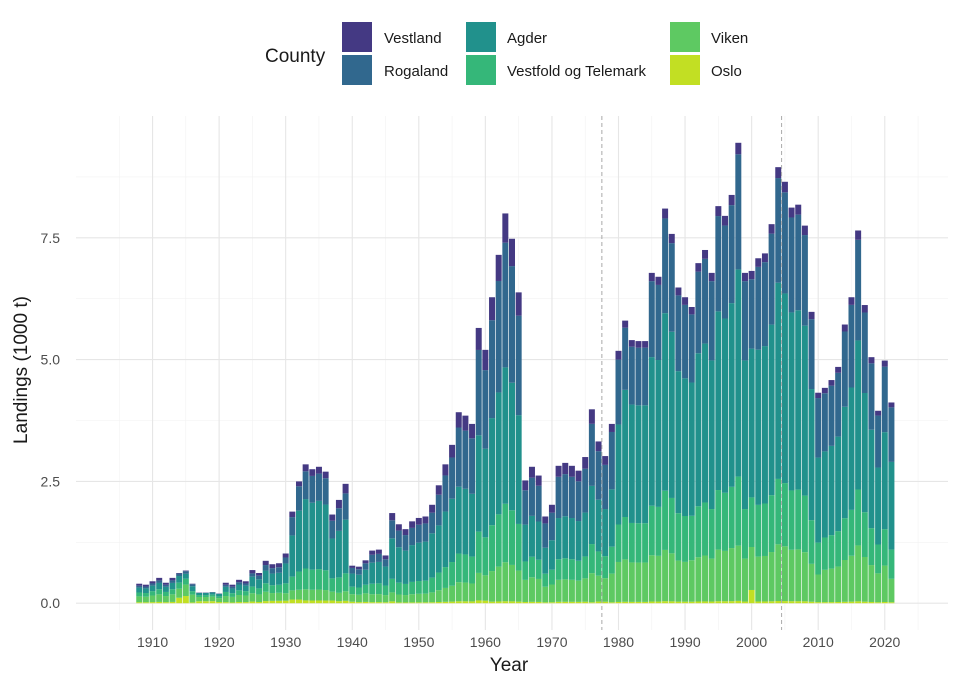 The width and height of the screenshot is (960, 686). I want to click on legend-label-agder: Agder, so click(527, 38).